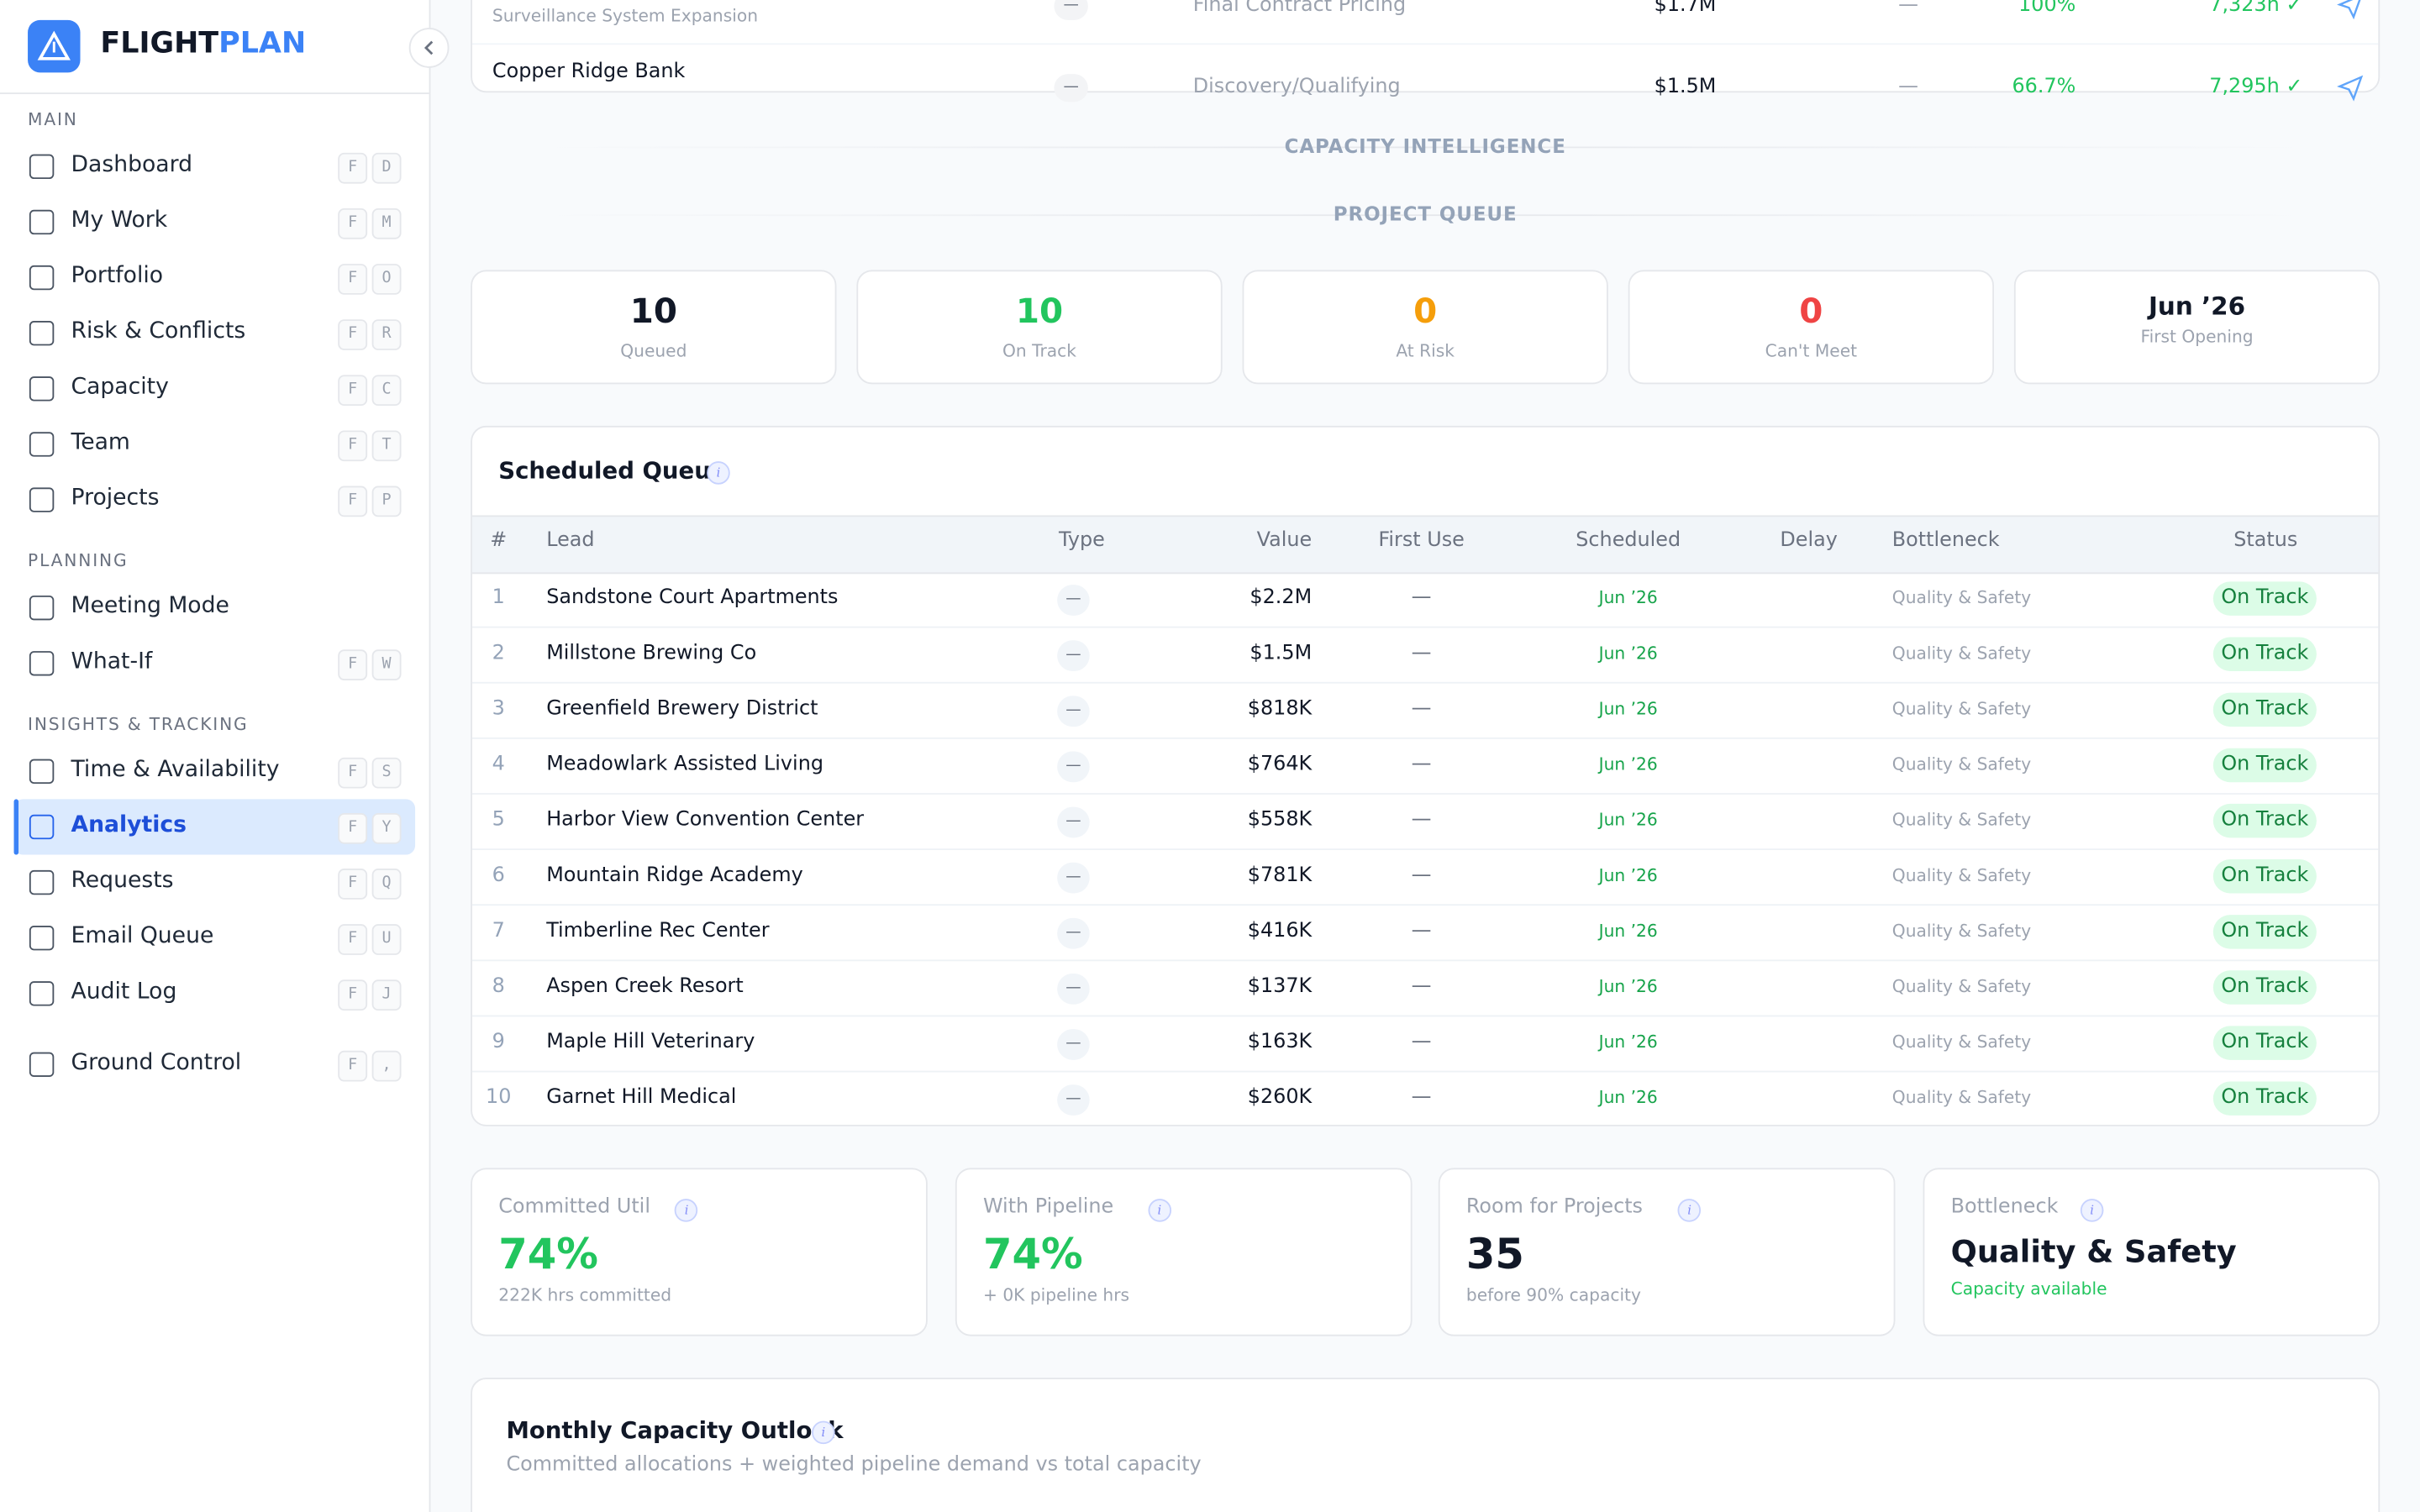  What do you see at coordinates (613, 470) in the screenshot?
I see `queue-title: Scheduled Queue` at bounding box center [613, 470].